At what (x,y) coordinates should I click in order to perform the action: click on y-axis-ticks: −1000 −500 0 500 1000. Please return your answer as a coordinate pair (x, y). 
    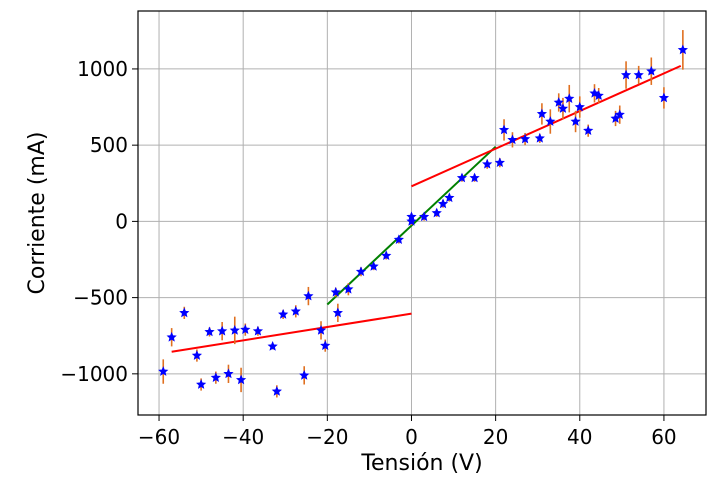
    Looking at the image, I should click on (99, 221).